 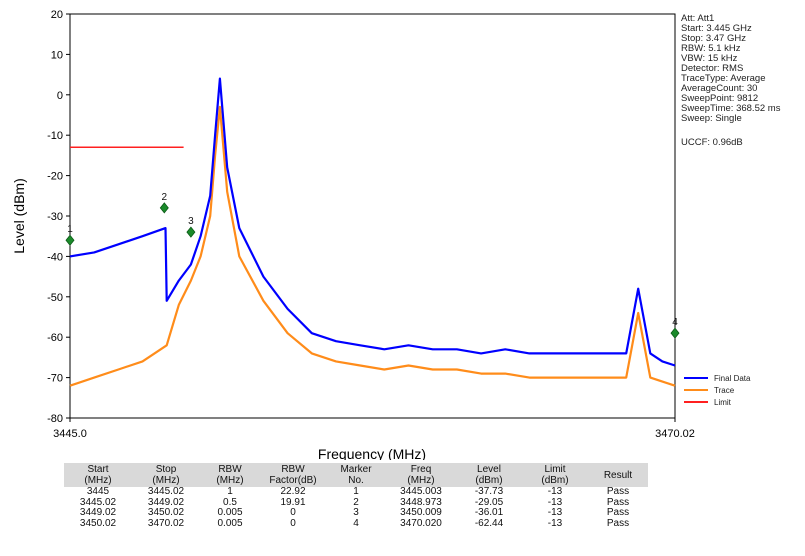 I want to click on column-header: Start (MHz), so click(x=98, y=475).